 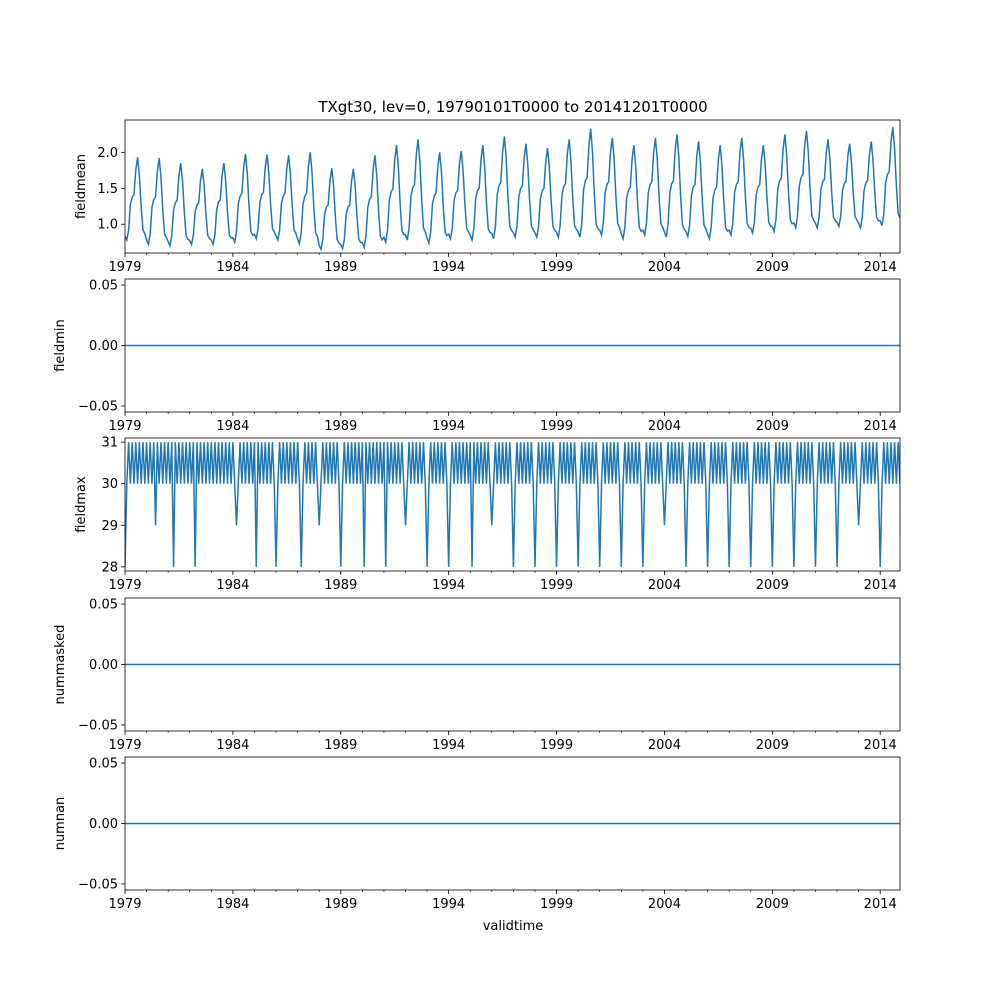 What do you see at coordinates (107, 189) in the screenshot?
I see `y-tick-label: 1.5` at bounding box center [107, 189].